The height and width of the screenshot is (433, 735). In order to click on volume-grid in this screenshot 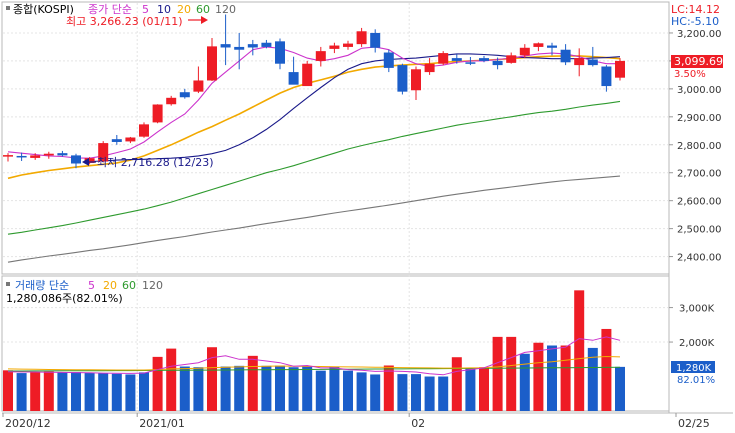, I will do `click(338, 325)`.